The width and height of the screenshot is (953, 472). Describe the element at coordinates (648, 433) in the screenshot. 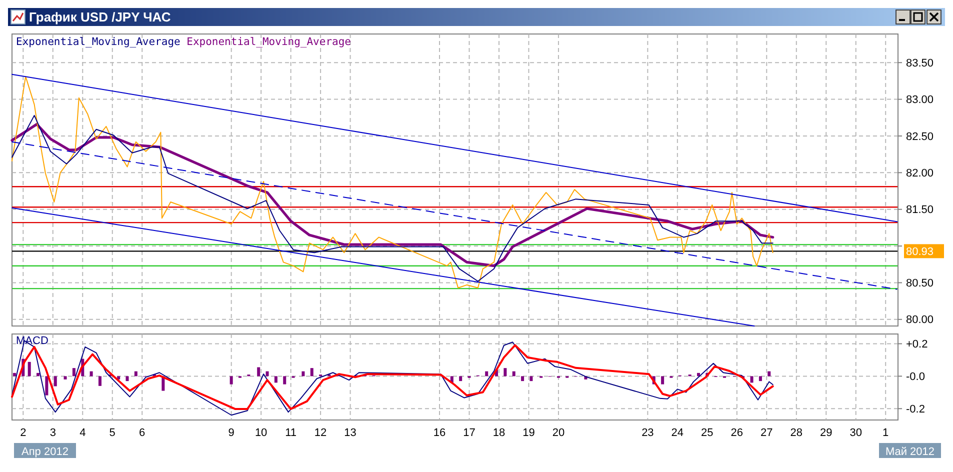

I see `x-tick-label: 23` at that location.